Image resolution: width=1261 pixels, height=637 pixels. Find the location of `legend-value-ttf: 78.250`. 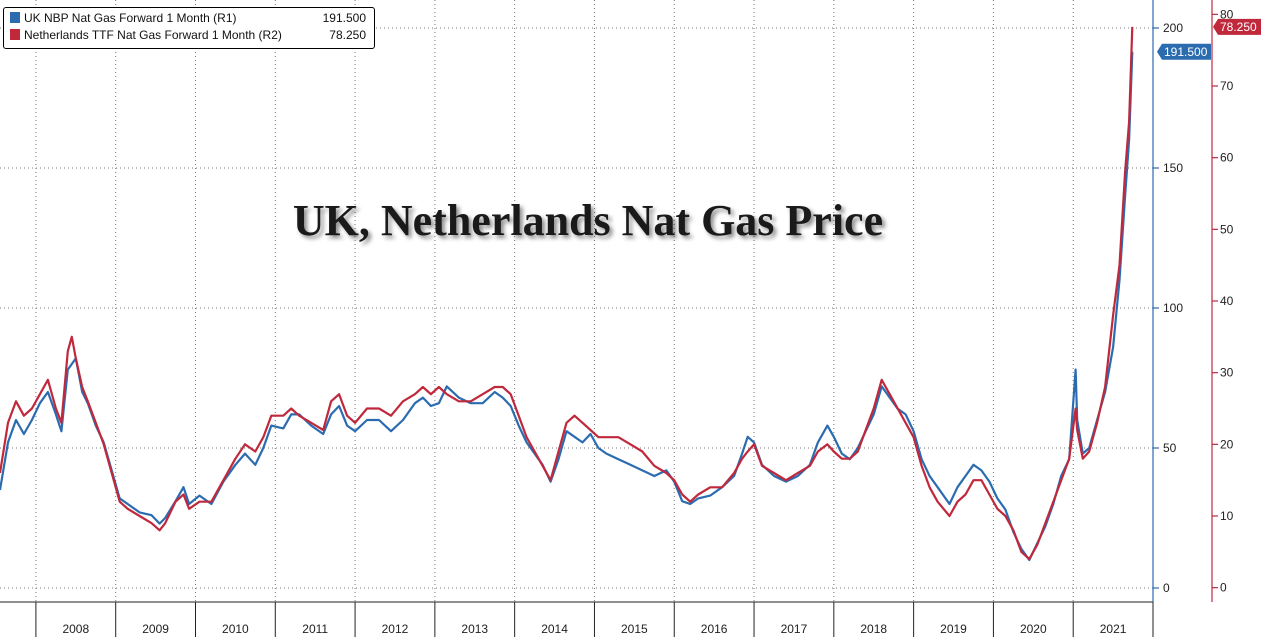

legend-value-ttf: 78.250 is located at coordinates (347, 35).